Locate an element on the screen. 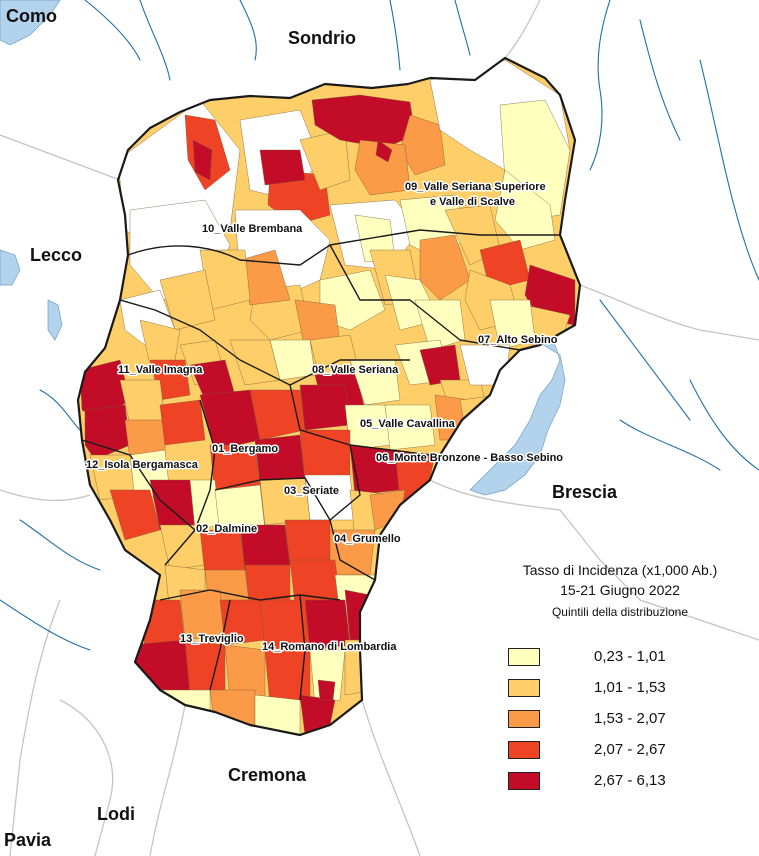 This screenshot has height=856, width=759. district-label-14: 14_Romano di Lombardia is located at coordinates (329, 647).